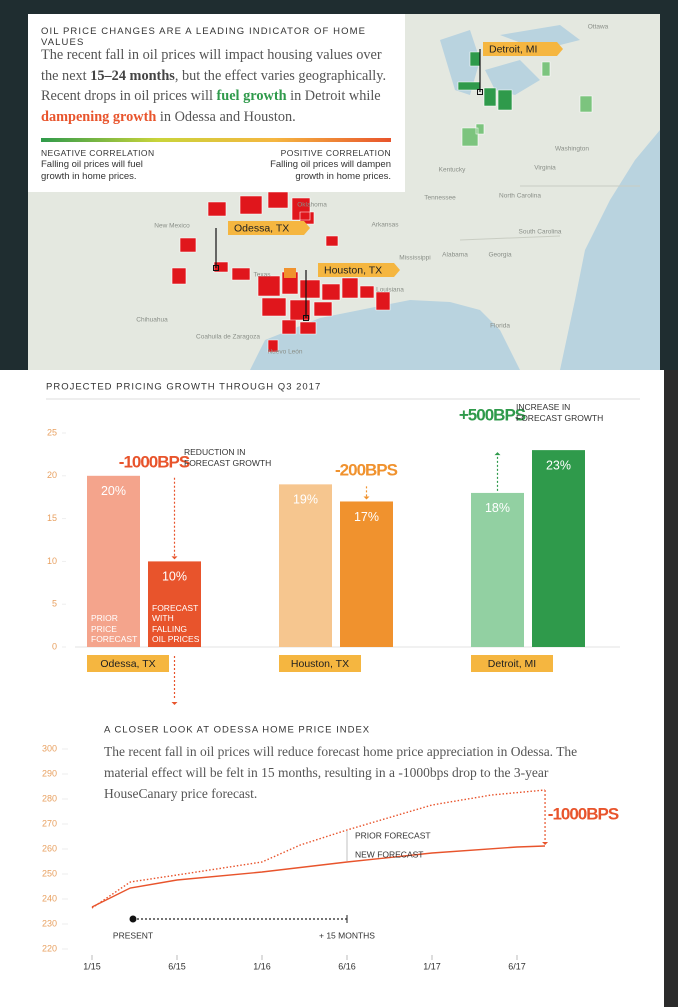 The height and width of the screenshot is (1007, 678). Describe the element at coordinates (517, 966) in the screenshot. I see `x-tick-label: 6/17` at that location.